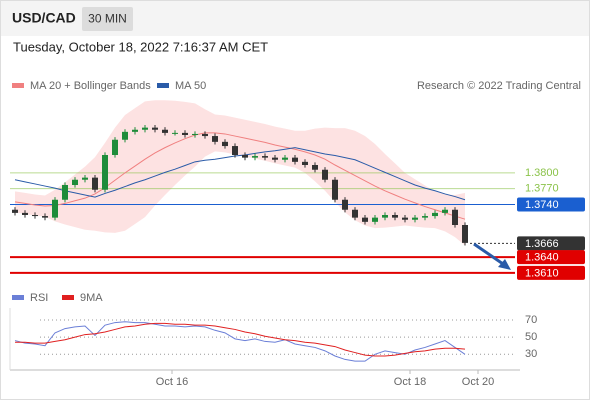 The height and width of the screenshot is (400, 590). What do you see at coordinates (140, 46) in the screenshot?
I see `timestamp: Tuesday, October 18, 2022 7:16:37 AM CET` at bounding box center [140, 46].